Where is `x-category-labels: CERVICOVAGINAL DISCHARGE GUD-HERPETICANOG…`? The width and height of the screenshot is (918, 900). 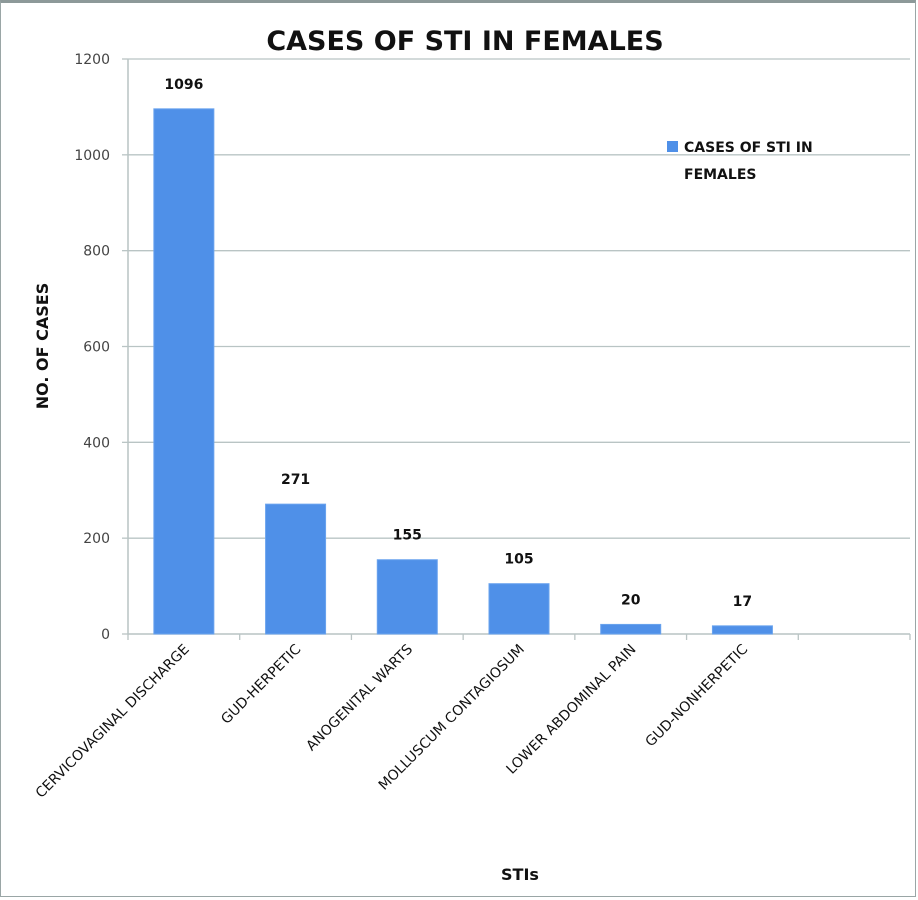 x-category-labels: CERVICOVAGINAL DISCHARGE GUD-HERPETICANOG… is located at coordinates (392, 721).